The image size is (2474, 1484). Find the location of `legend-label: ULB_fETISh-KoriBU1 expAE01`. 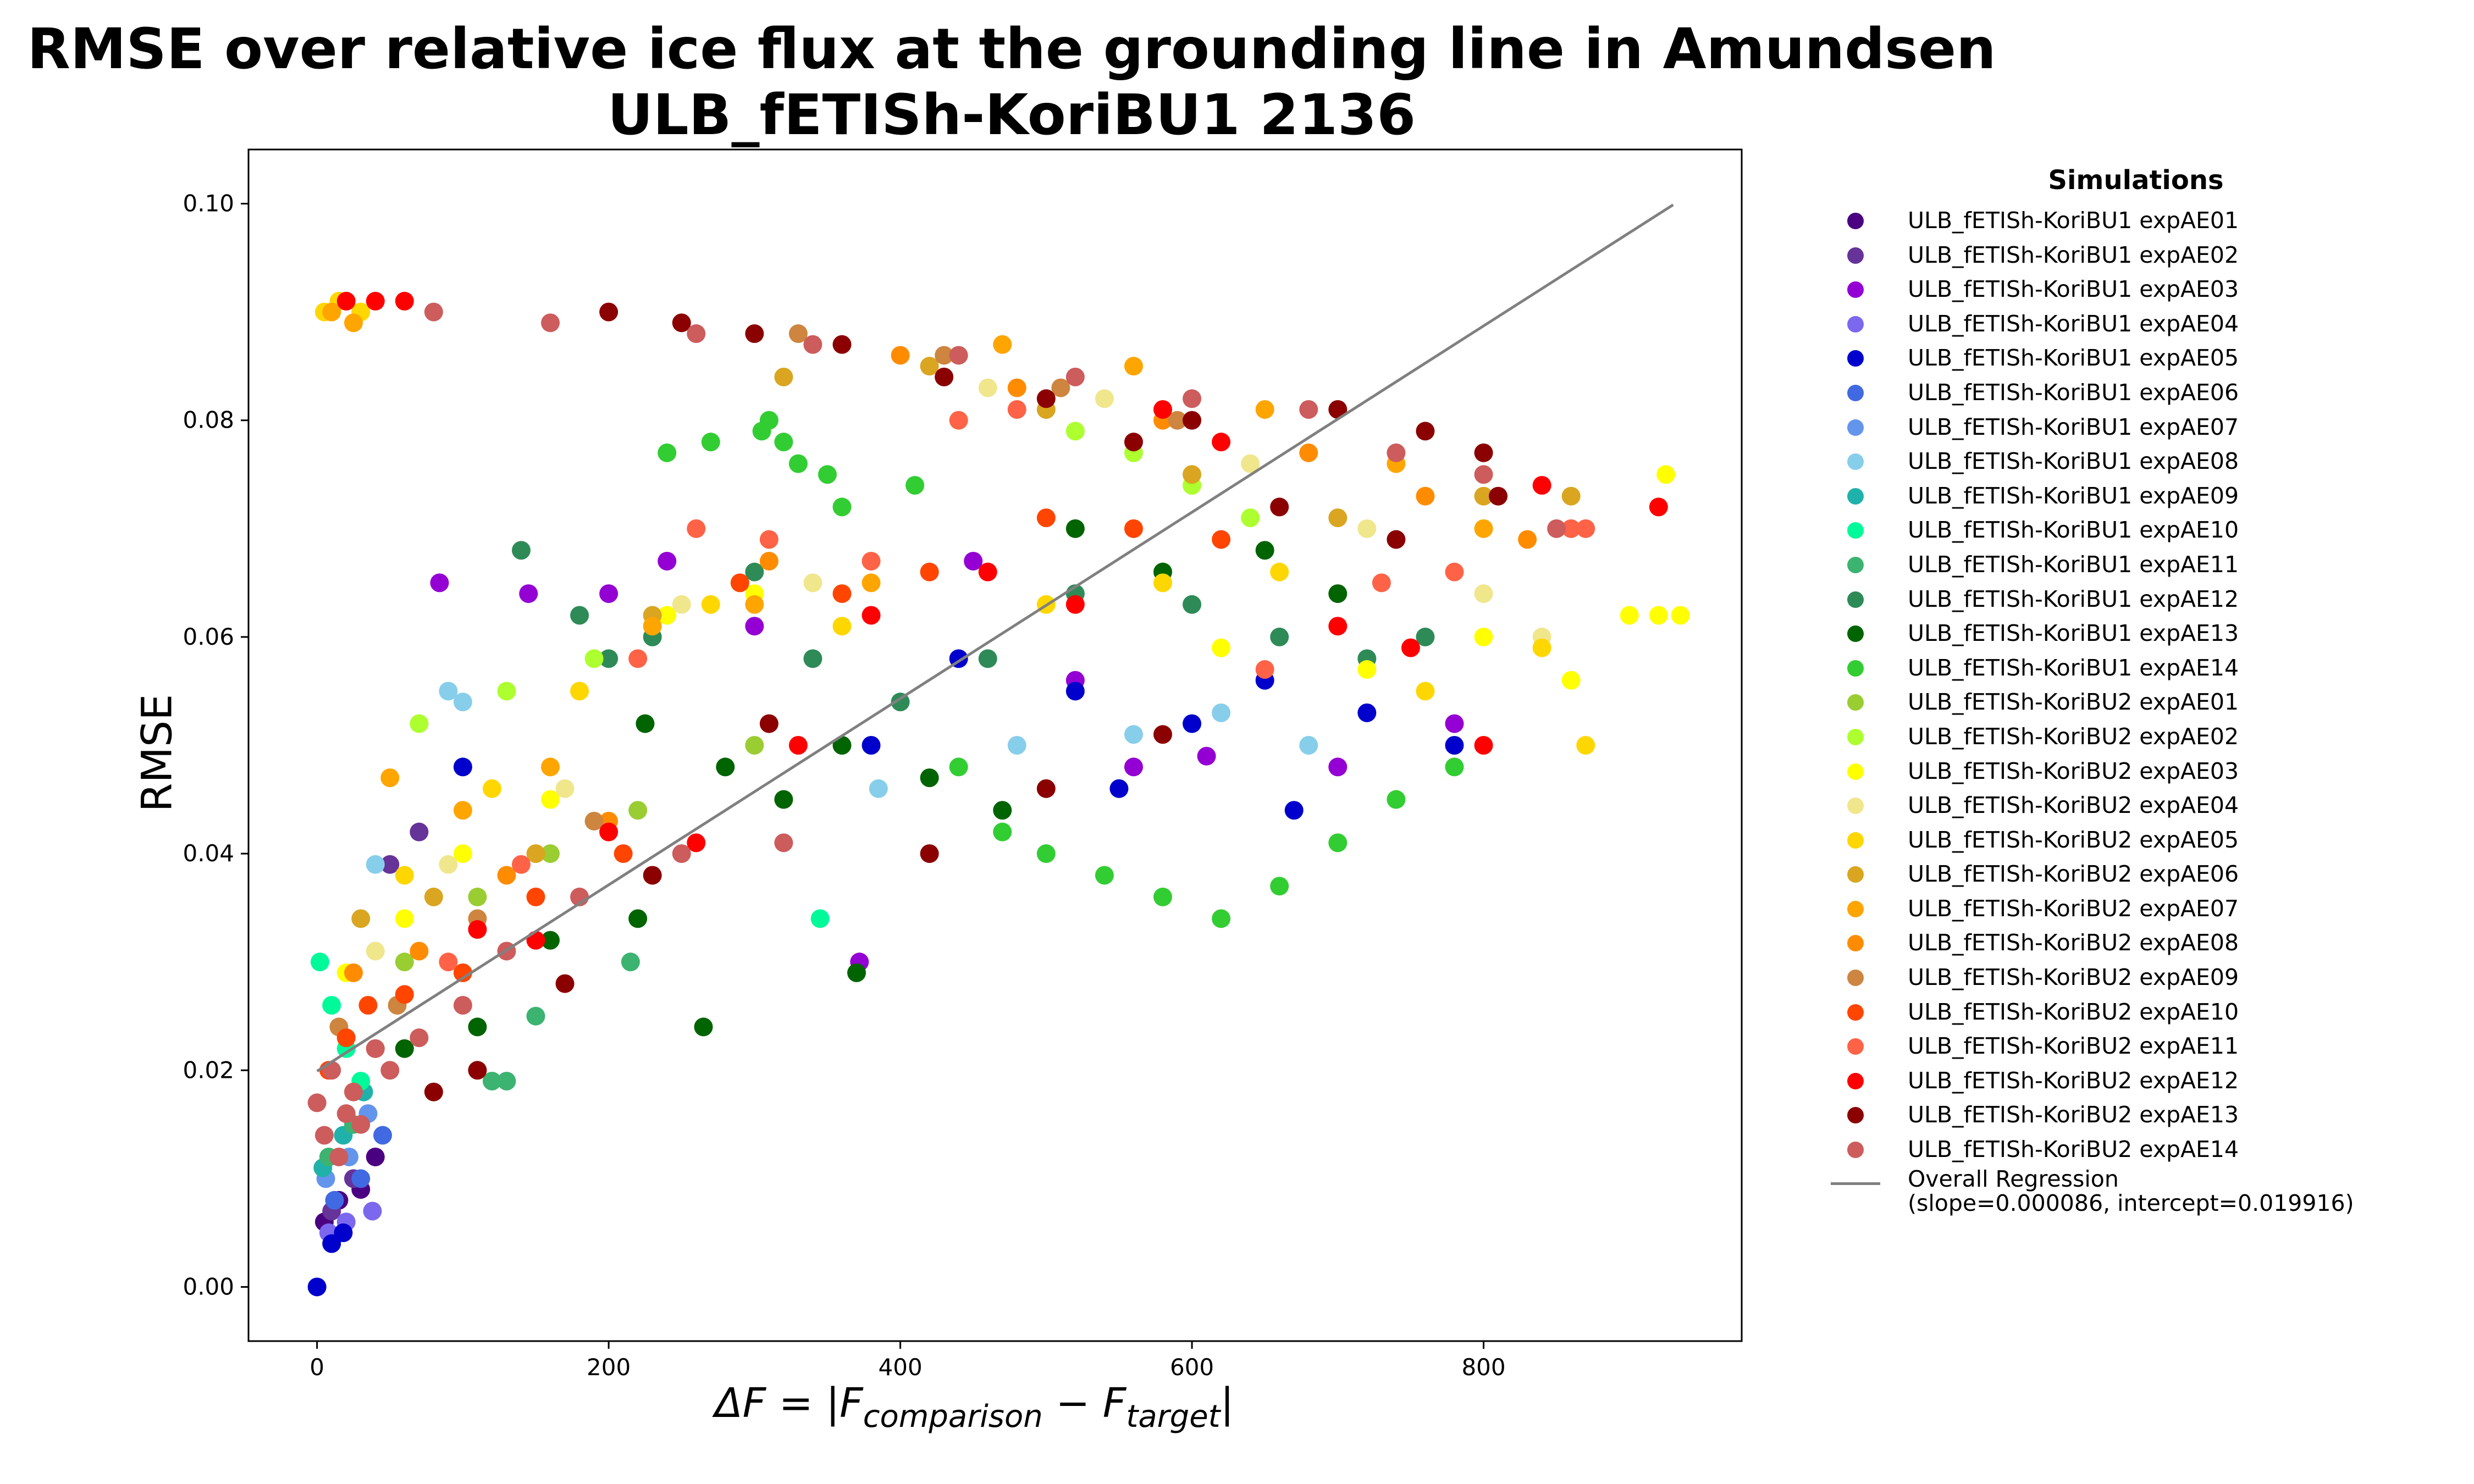

legend-label: ULB_fETISh-KoriBU1 expAE01 is located at coordinates (2074, 220).